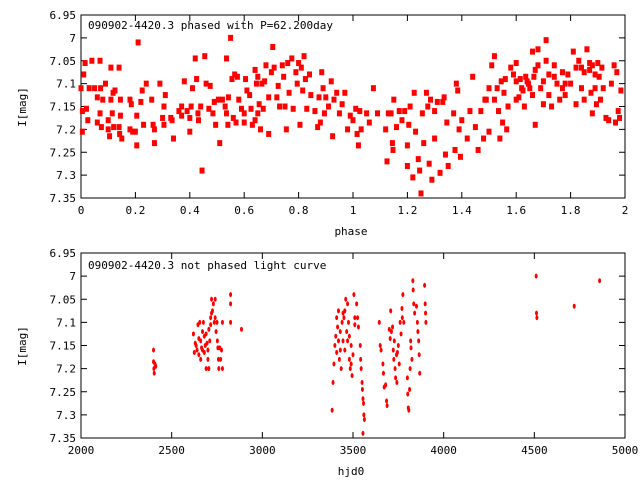 This screenshot has width=640, height=484. I want to click on x-tick-label: 1.6, so click(516, 210).